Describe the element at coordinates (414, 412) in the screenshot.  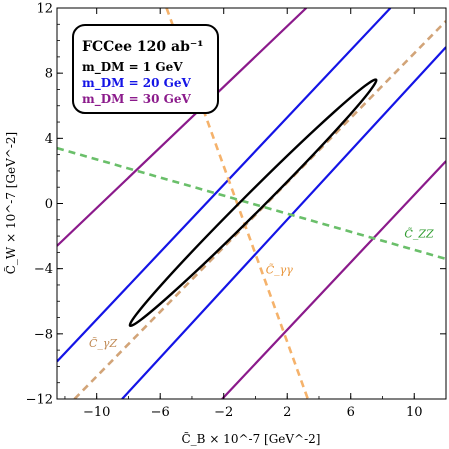
I see `x-tick-label: 10` at that location.